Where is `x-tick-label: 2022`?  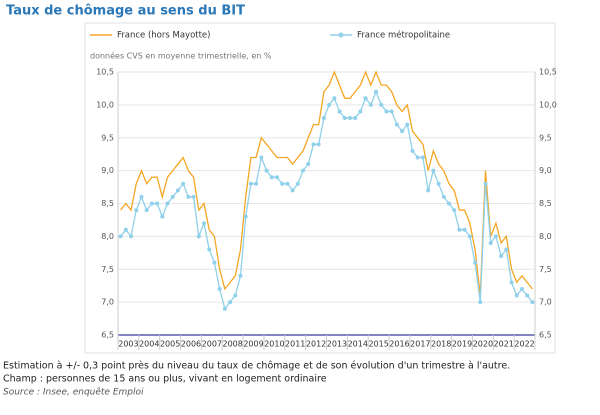
x-tick-label: 2022 is located at coordinates (524, 344).